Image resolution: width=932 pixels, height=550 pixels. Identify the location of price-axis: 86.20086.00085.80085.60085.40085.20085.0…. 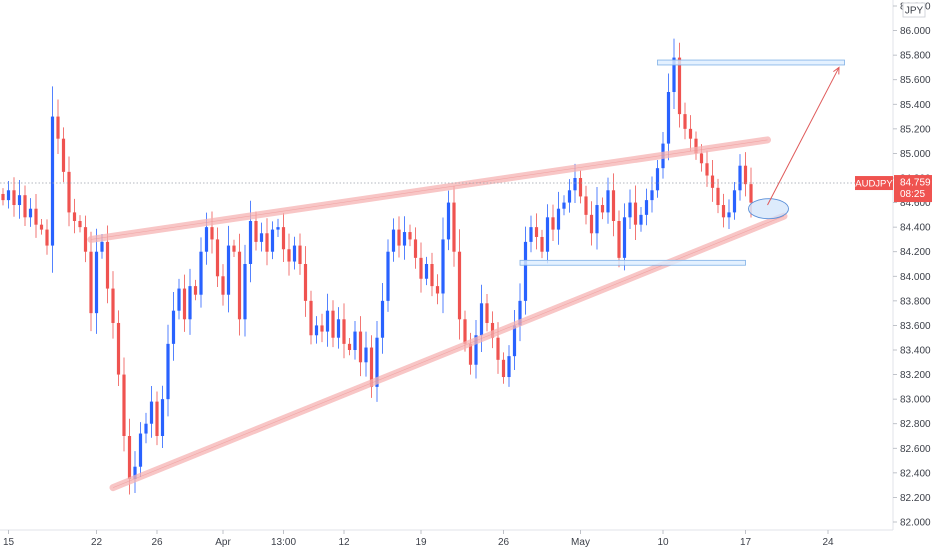
(912, 265).